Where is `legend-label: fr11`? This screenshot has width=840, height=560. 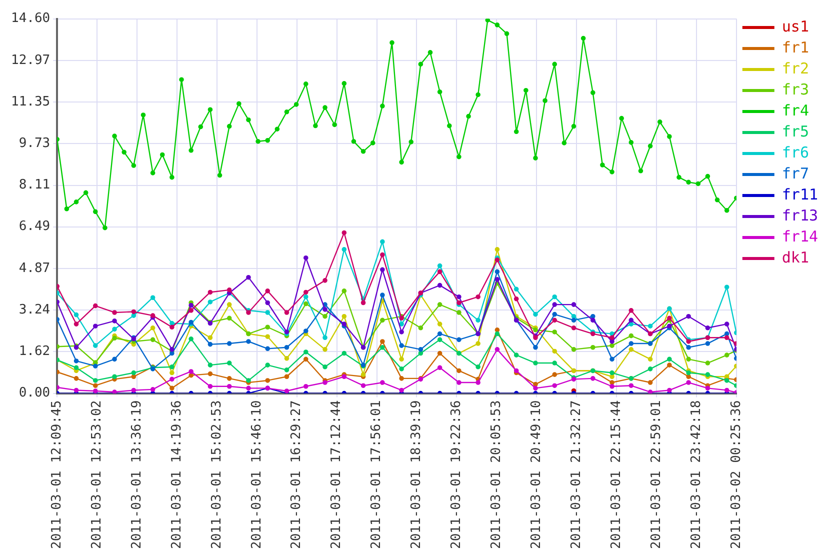
legend-label: fr11 is located at coordinates (800, 194).